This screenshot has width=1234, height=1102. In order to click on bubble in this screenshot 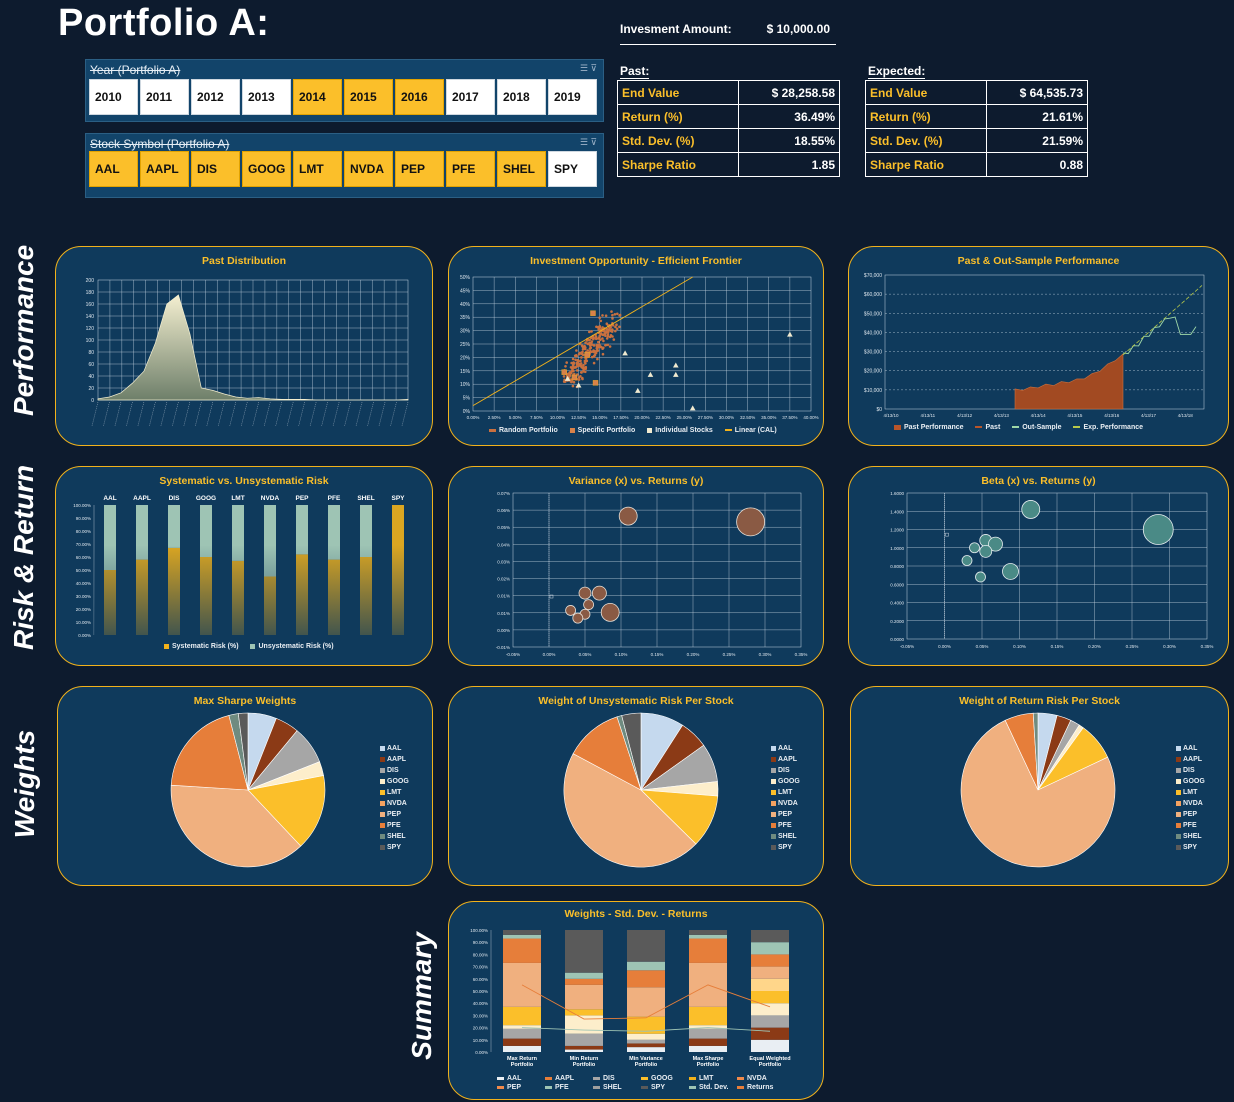, I will do `click(995, 544)`.